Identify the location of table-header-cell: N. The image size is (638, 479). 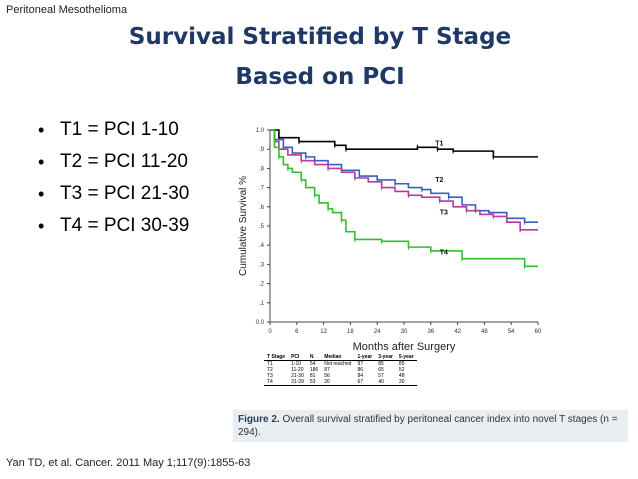
(311, 357).